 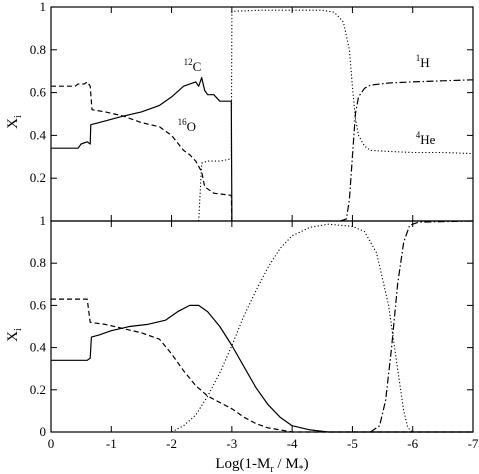 I want to click on bottom-ylabel-subscript: i, so click(x=18, y=329).